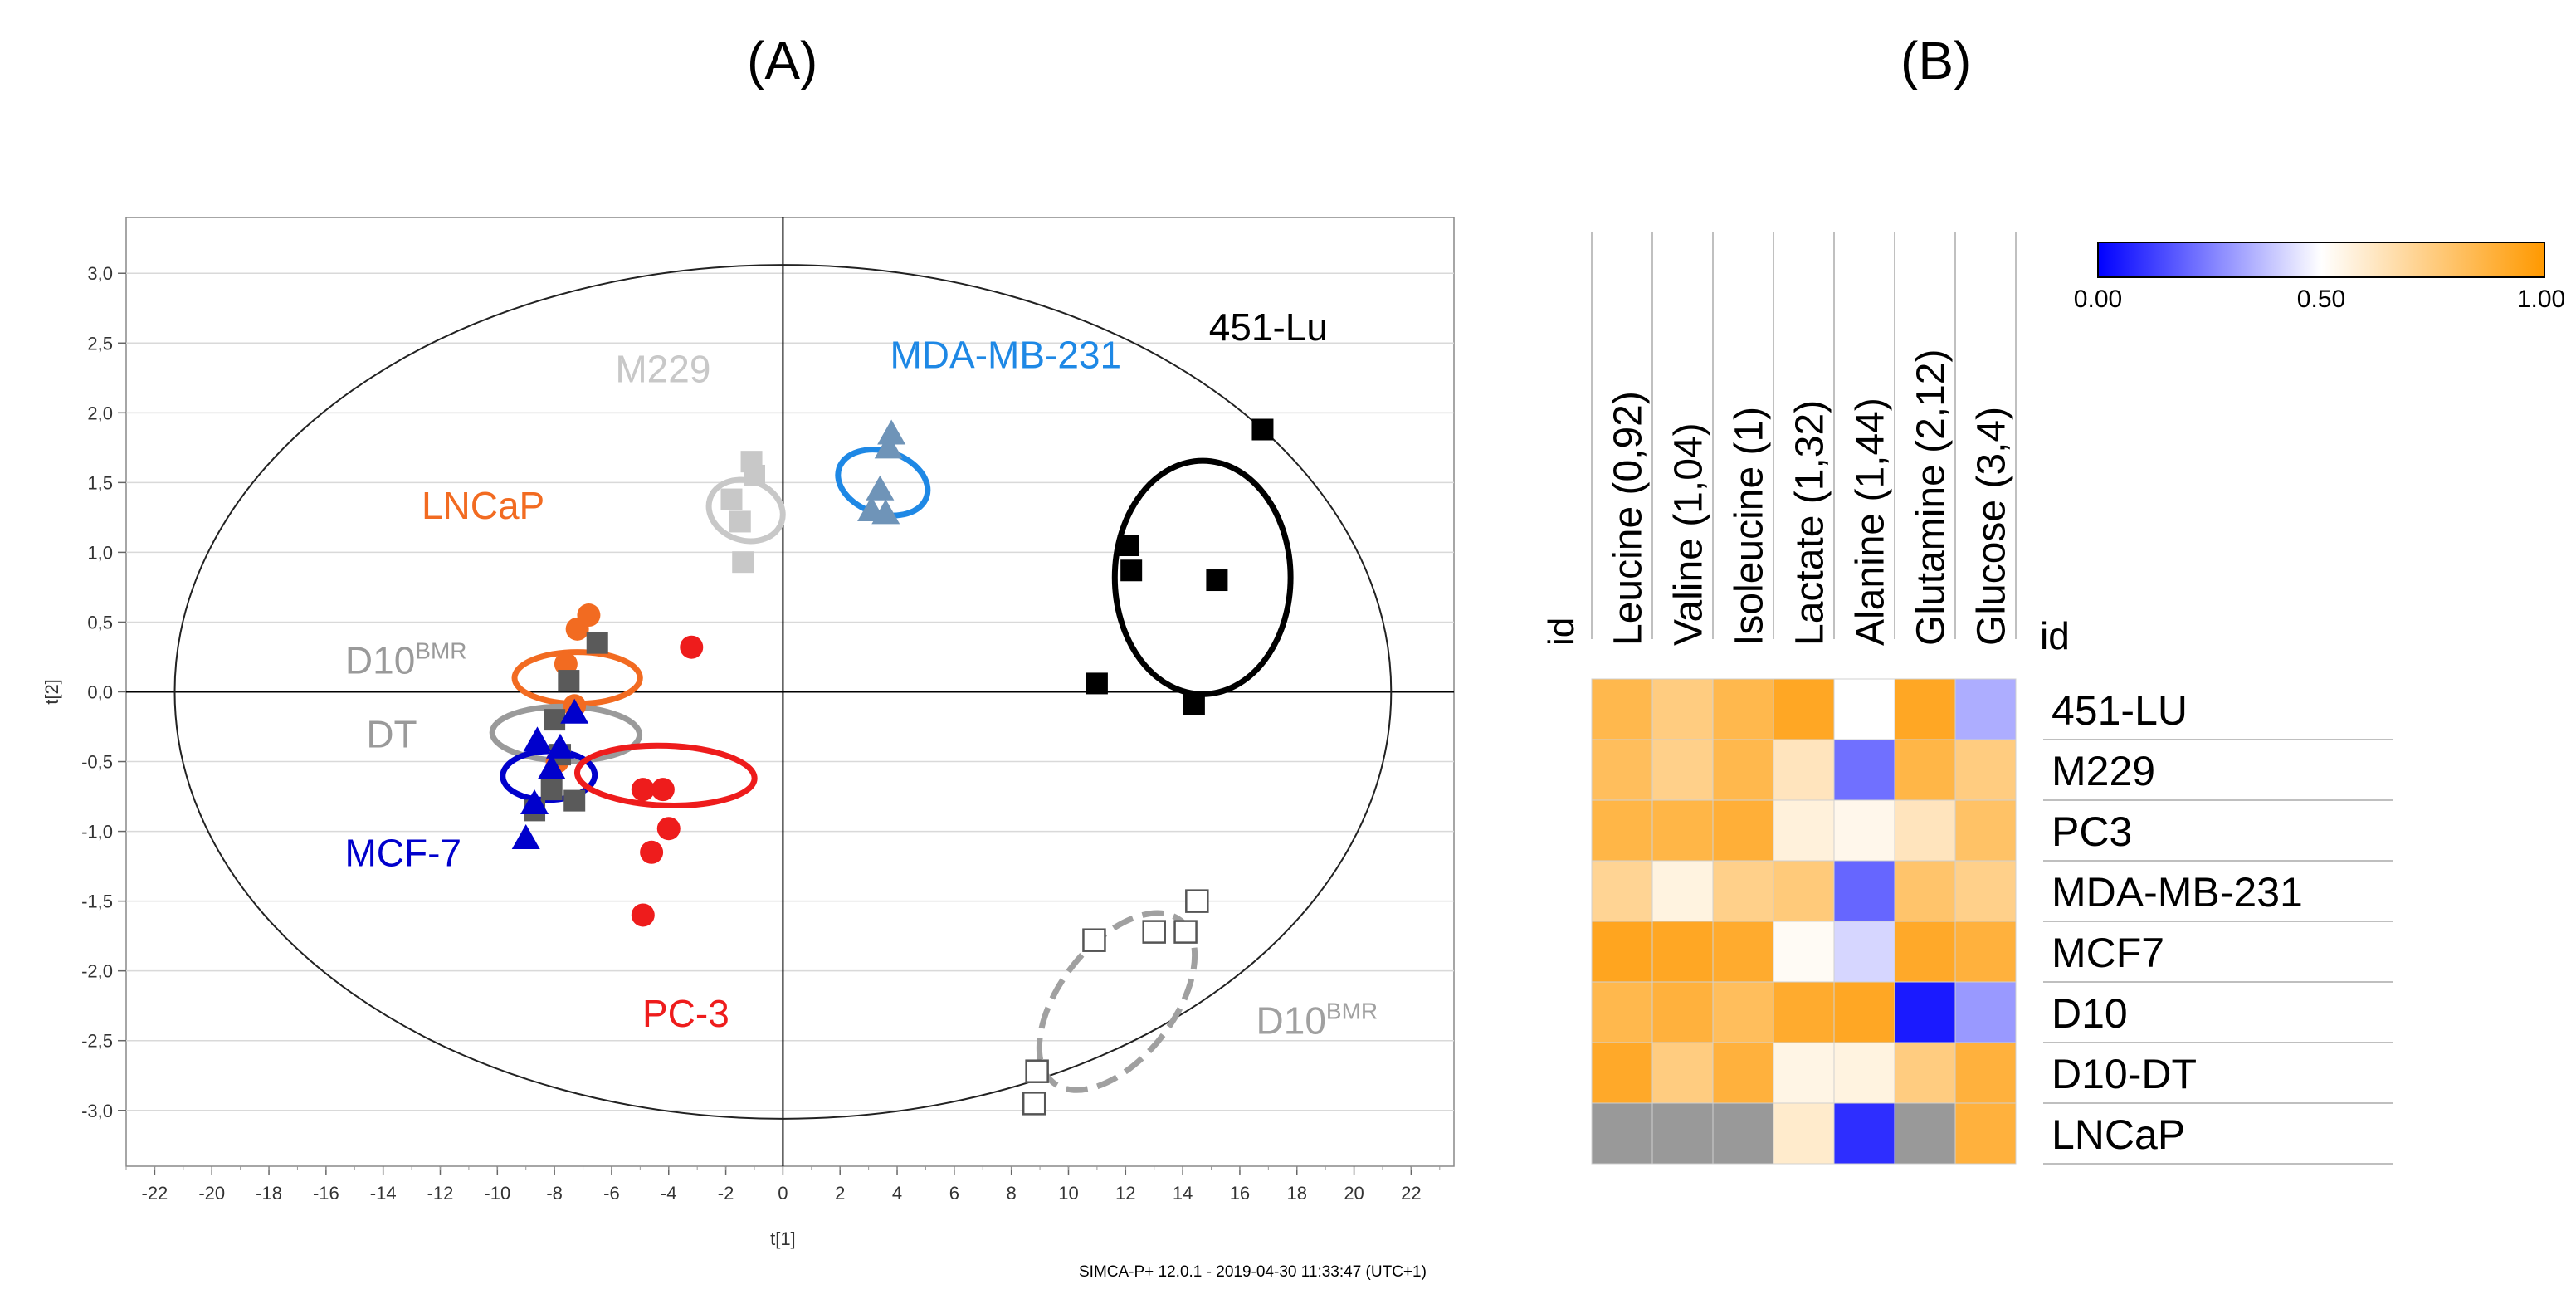 This screenshot has height=1304, width=2576. Describe the element at coordinates (2055, 635) in the screenshot. I see `row-header: id` at that location.